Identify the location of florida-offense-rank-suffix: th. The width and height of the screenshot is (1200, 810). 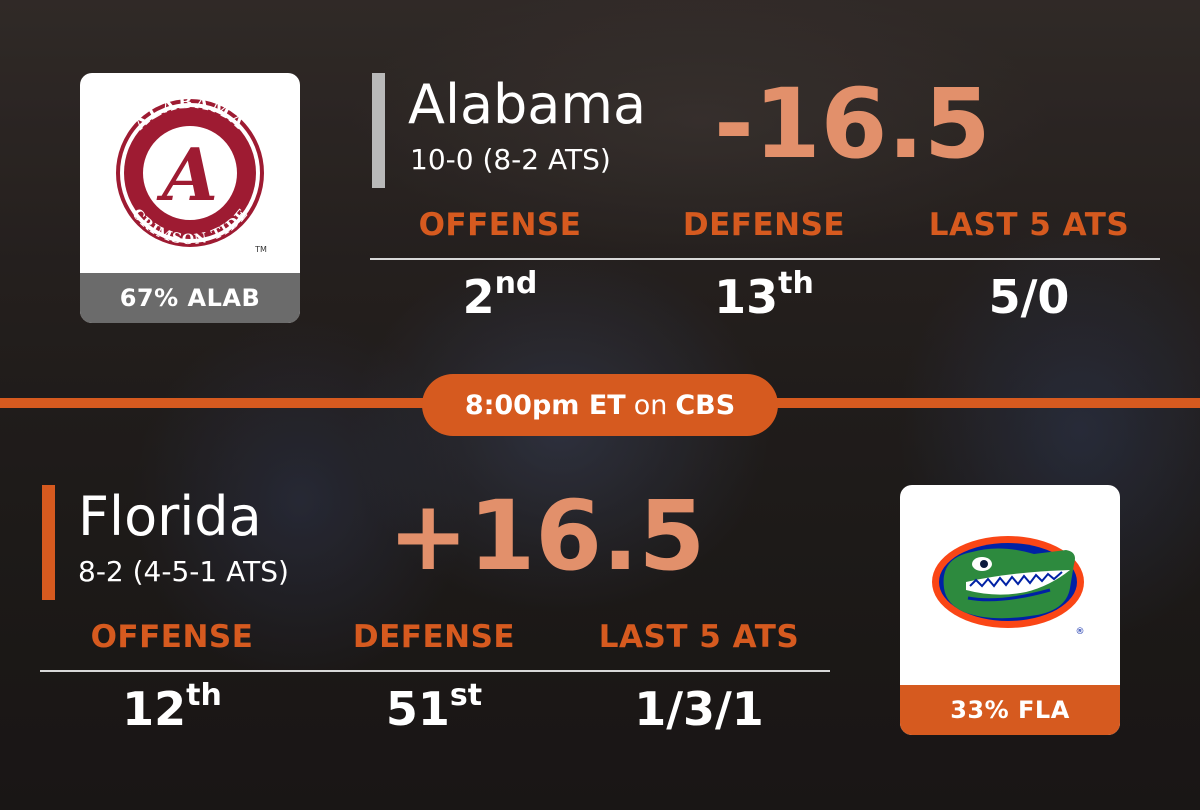
(204, 695).